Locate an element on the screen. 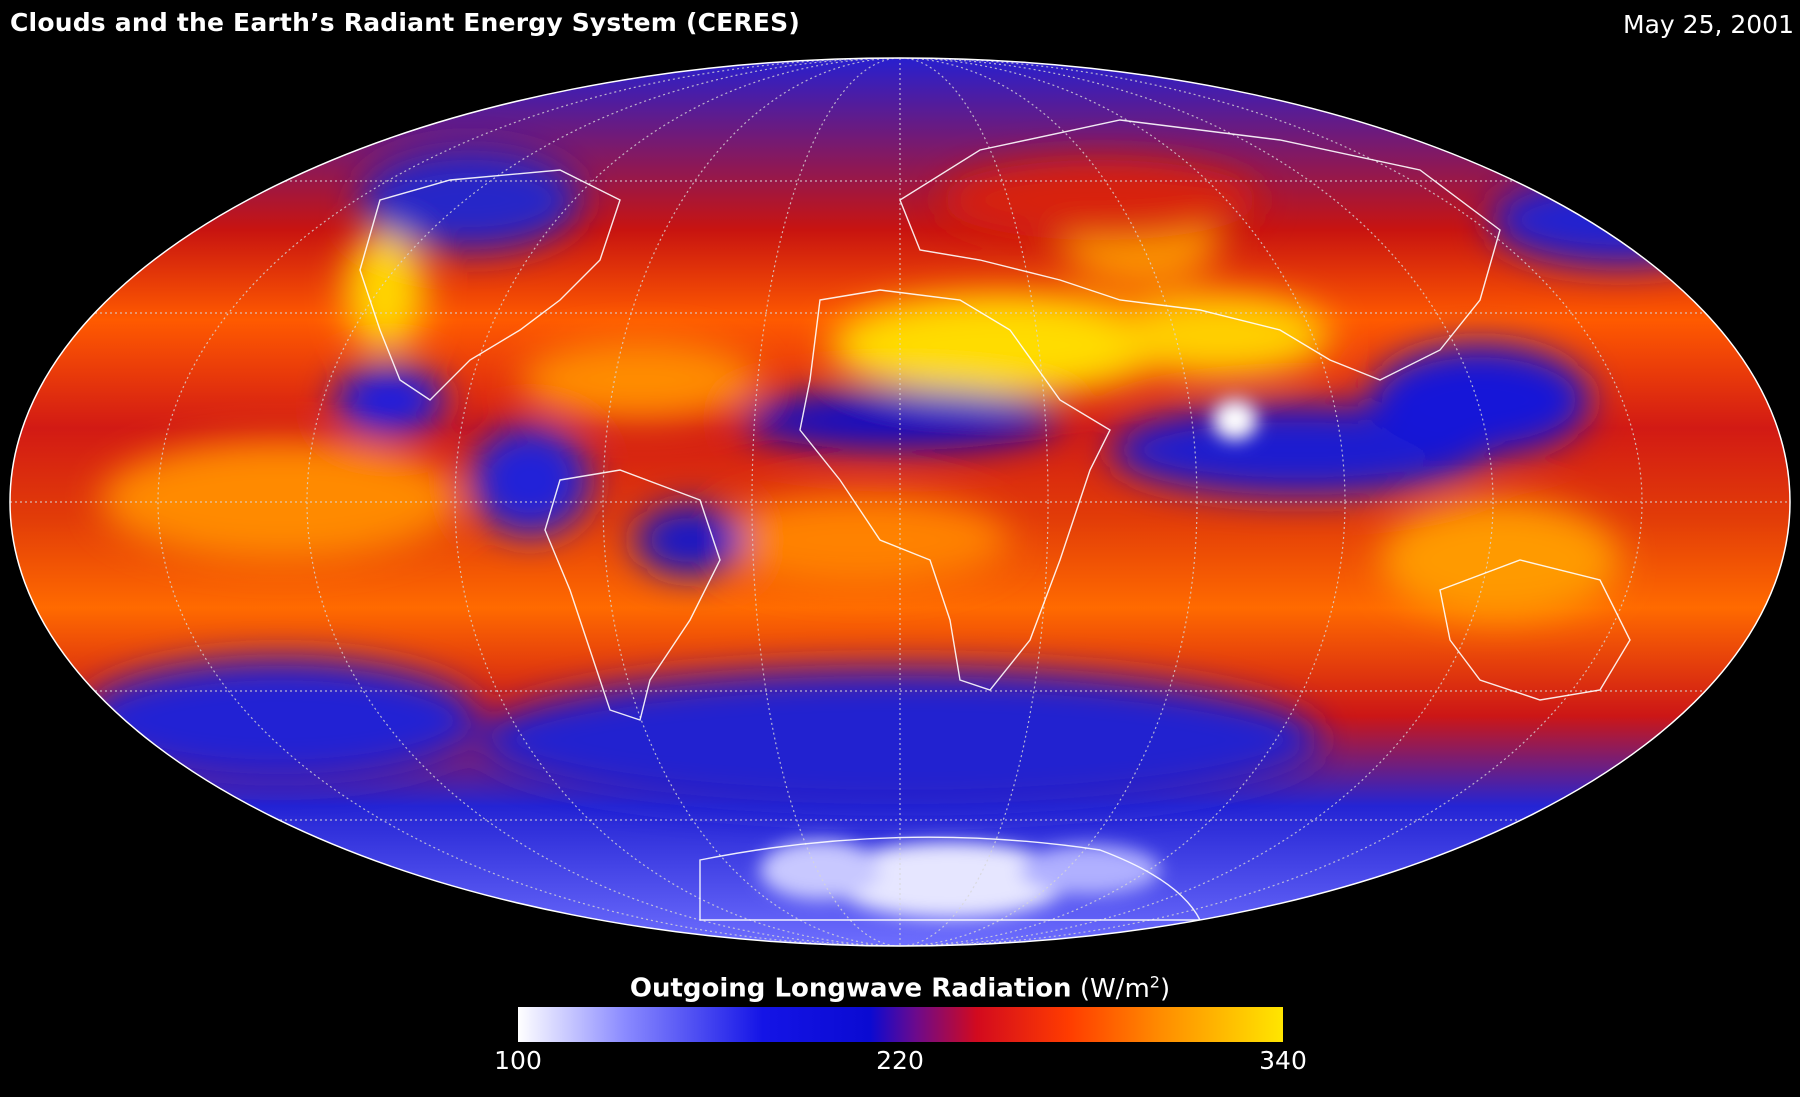 The height and width of the screenshot is (1097, 1800). colorbar-min-label: 100 is located at coordinates (518, 1060).